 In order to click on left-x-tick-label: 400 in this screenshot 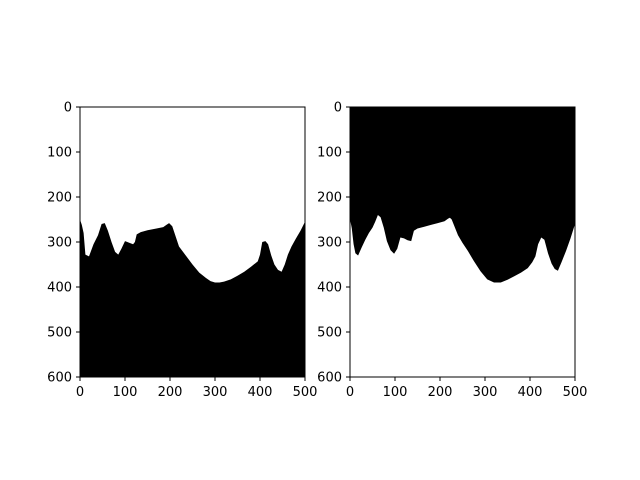, I will do `click(260, 392)`.